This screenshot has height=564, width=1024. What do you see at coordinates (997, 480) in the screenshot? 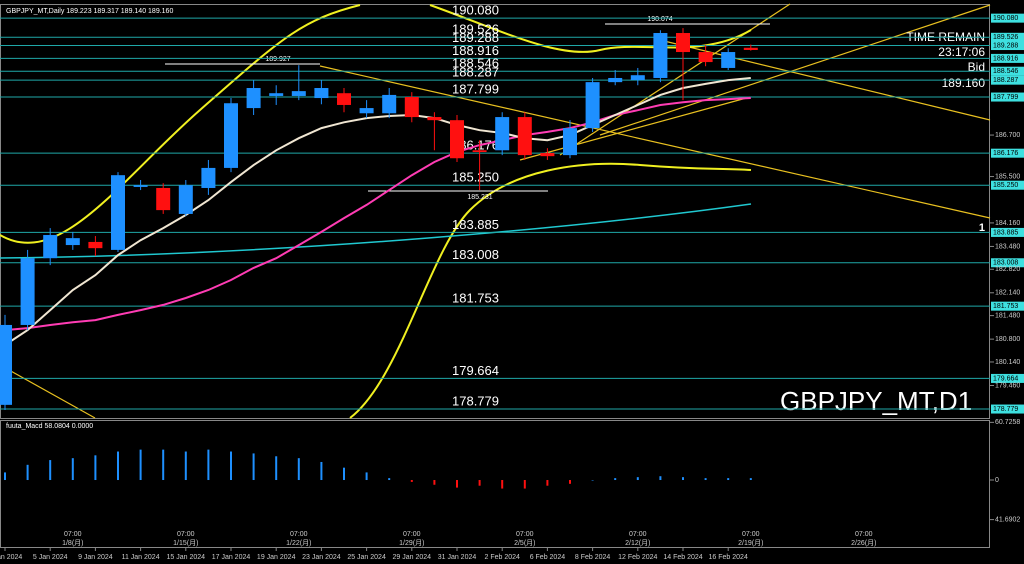
I see `y-tick-label: 0` at bounding box center [997, 480].